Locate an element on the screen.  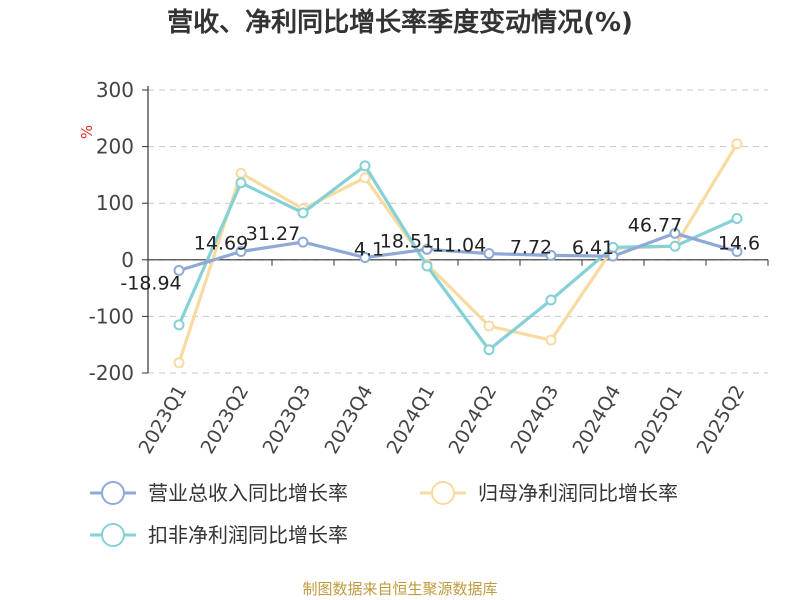
data-label: 11.04 is located at coordinates (459, 246).